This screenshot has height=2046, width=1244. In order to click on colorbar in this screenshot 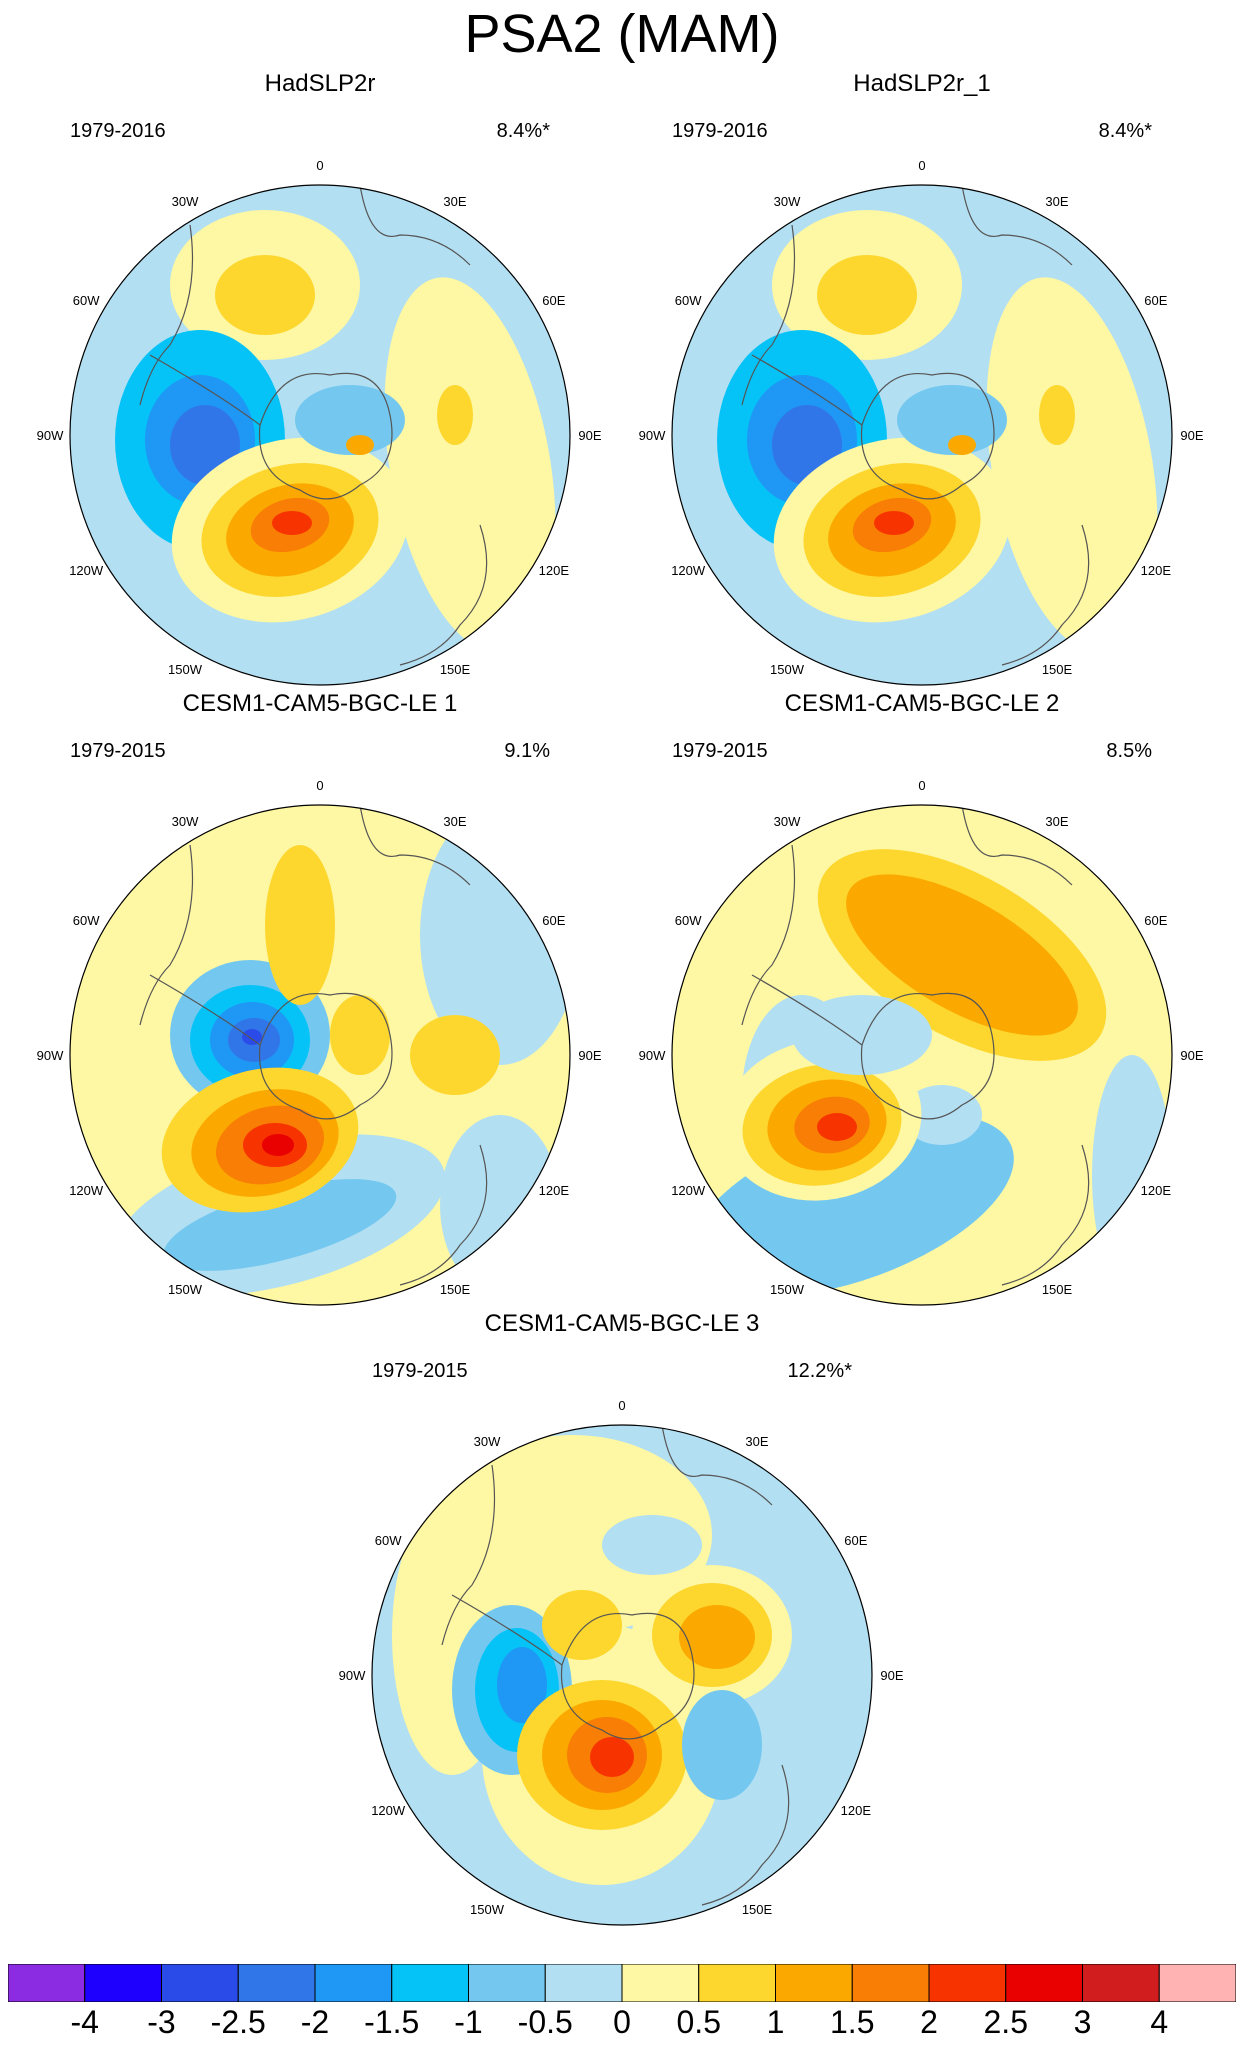, I will do `click(622, 1983)`.